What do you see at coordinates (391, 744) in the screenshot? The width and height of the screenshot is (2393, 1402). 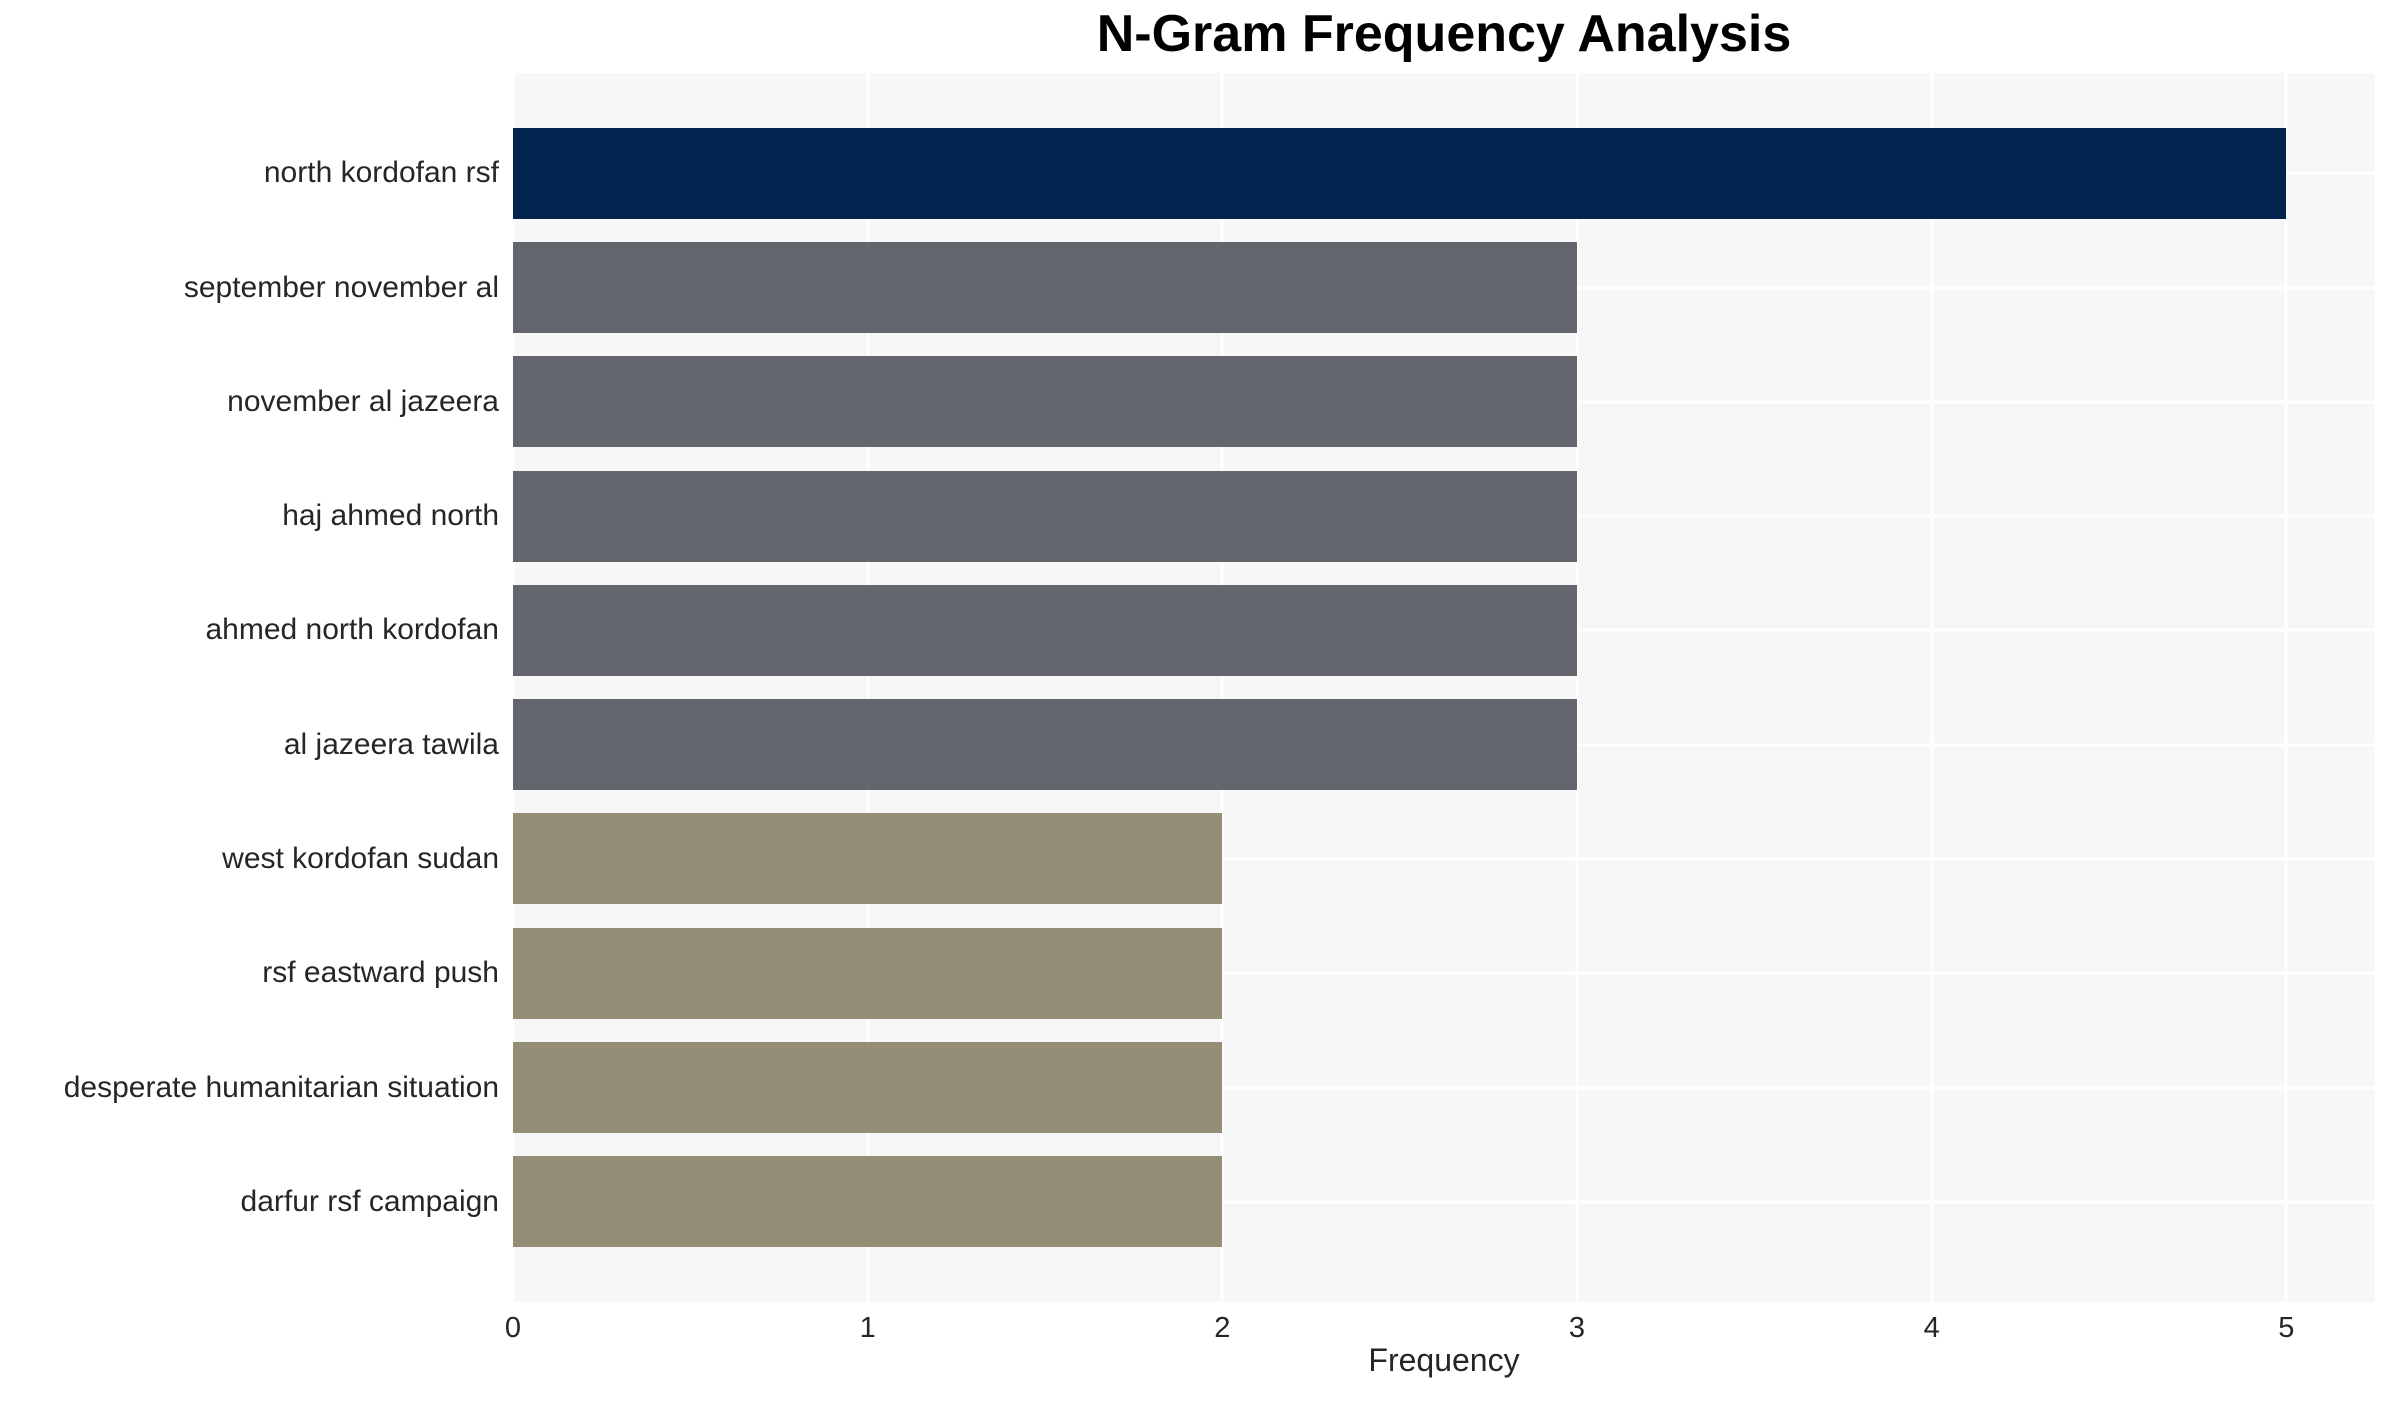 I see `y-tick-label: al jazeera tawila` at bounding box center [391, 744].